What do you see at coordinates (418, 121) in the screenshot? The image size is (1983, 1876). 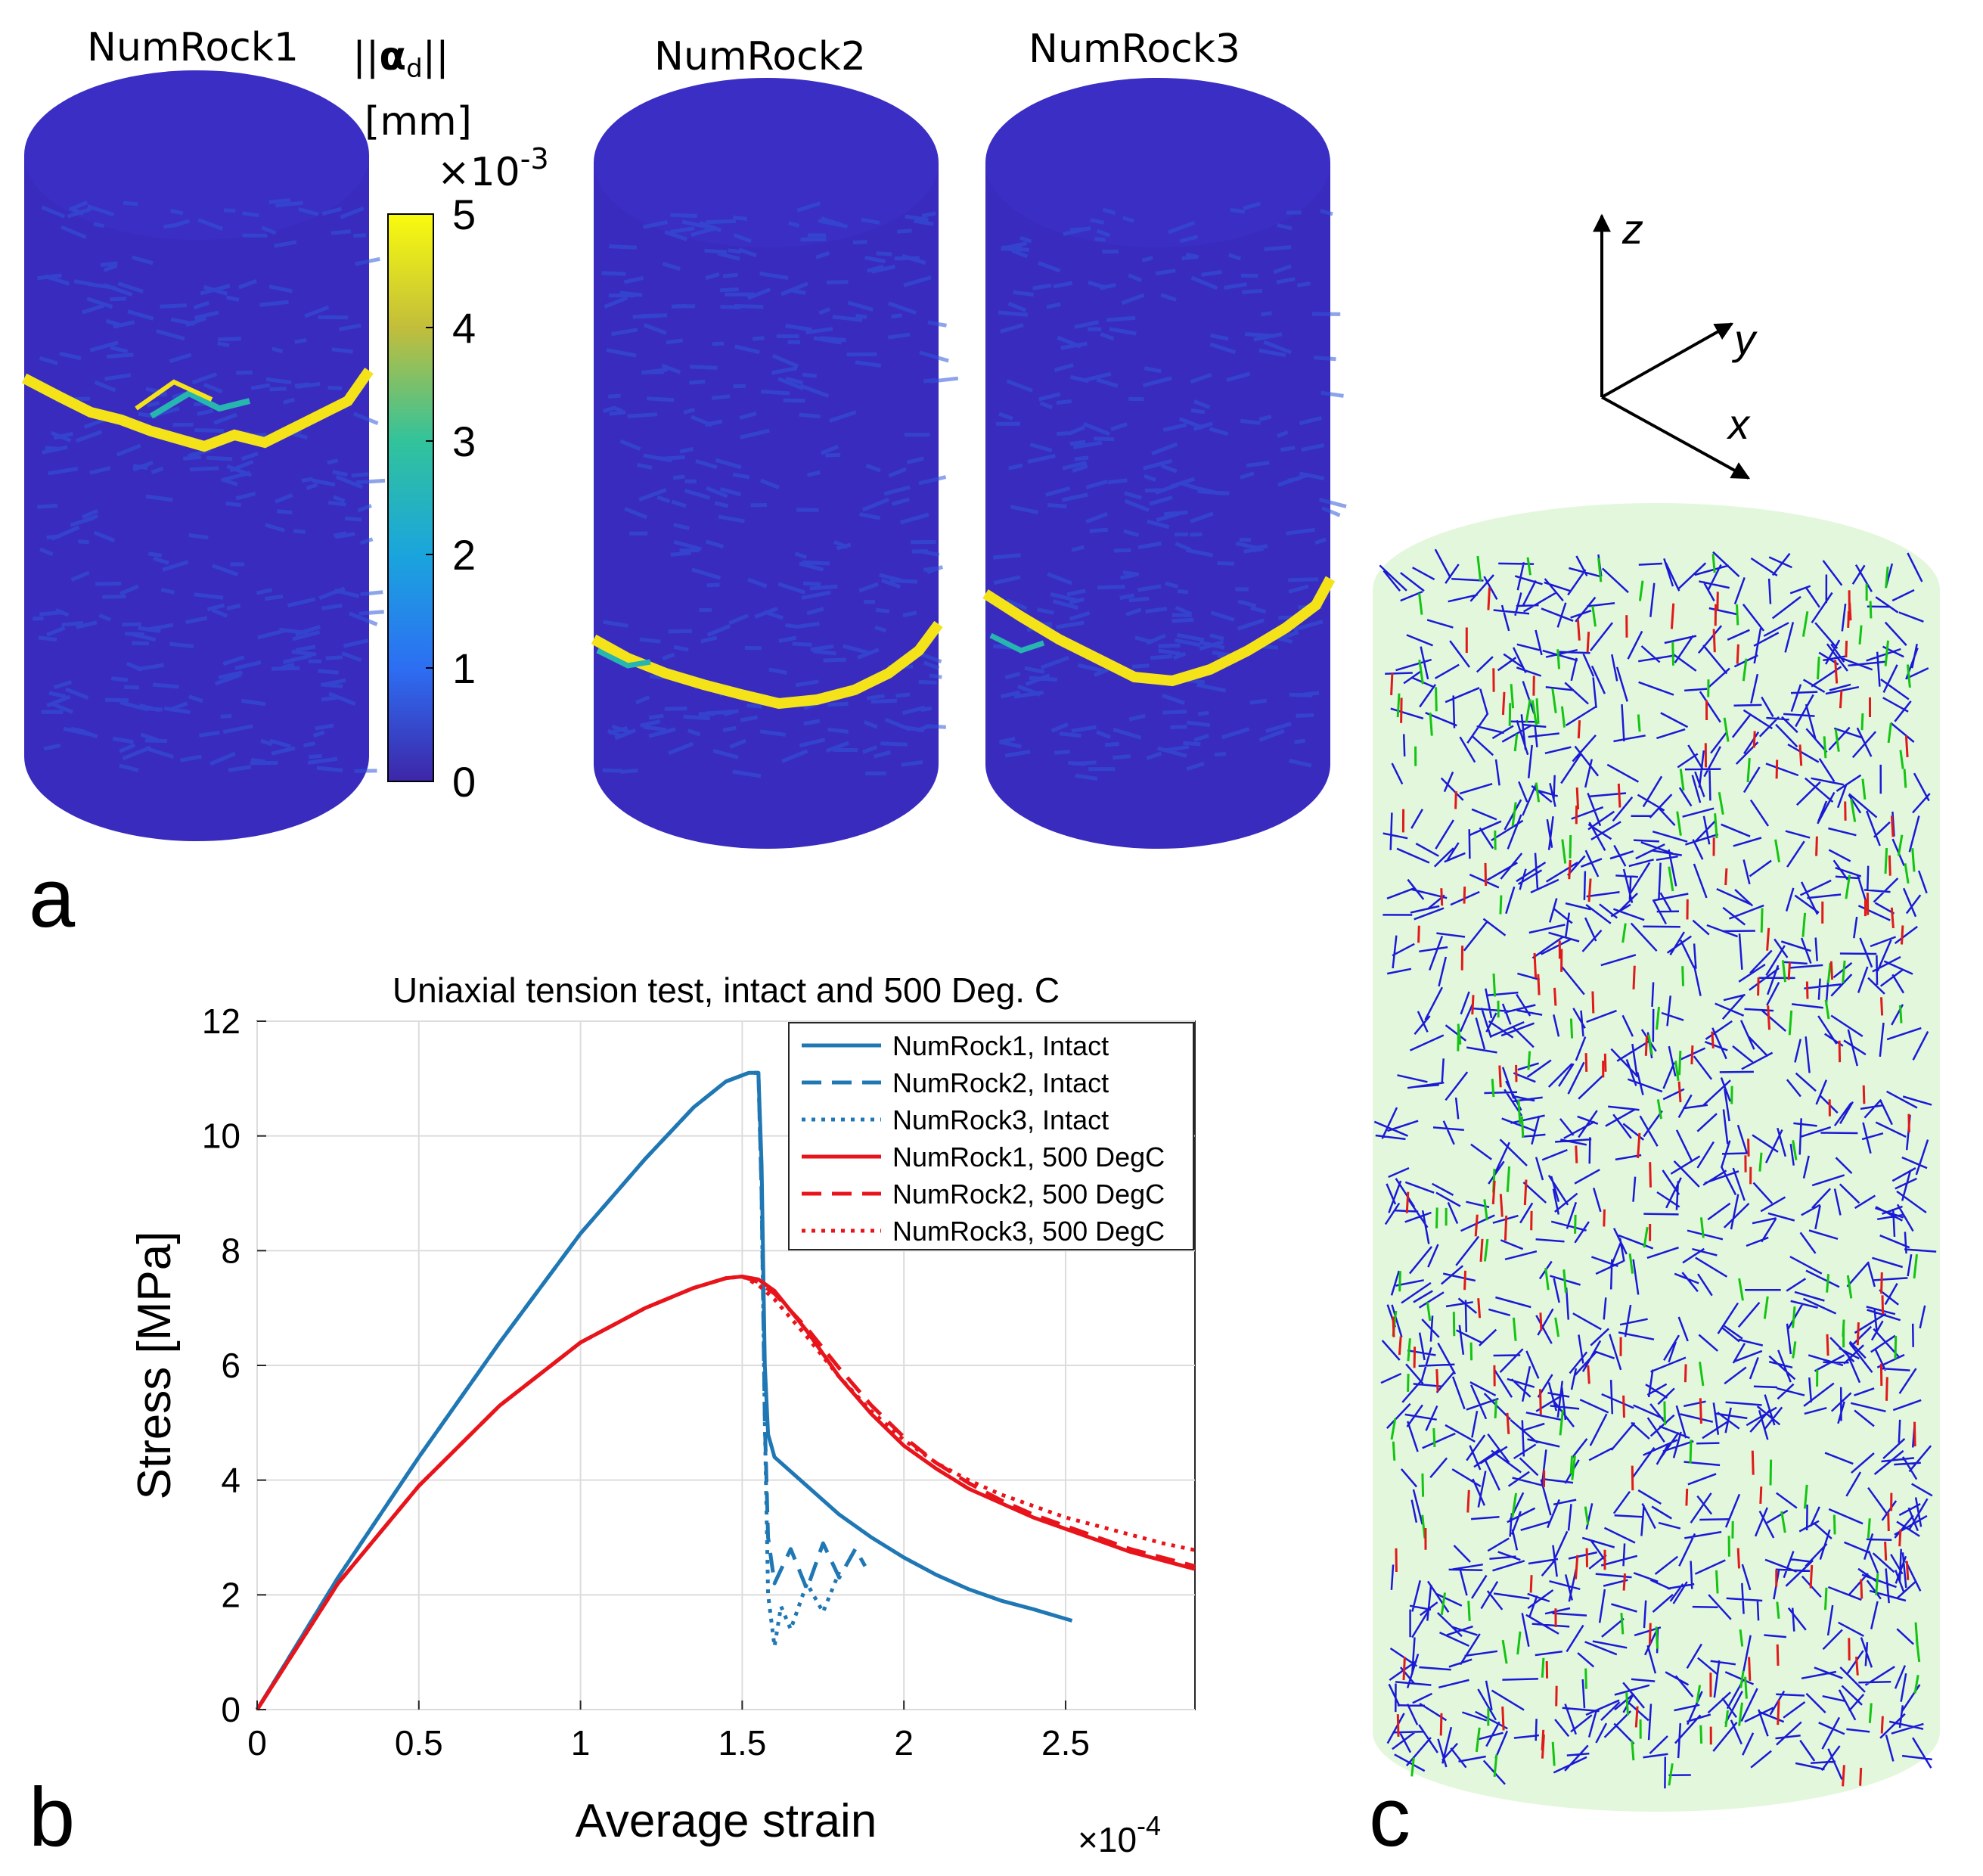 I see `colorbar-label-unit: [mm]` at bounding box center [418, 121].